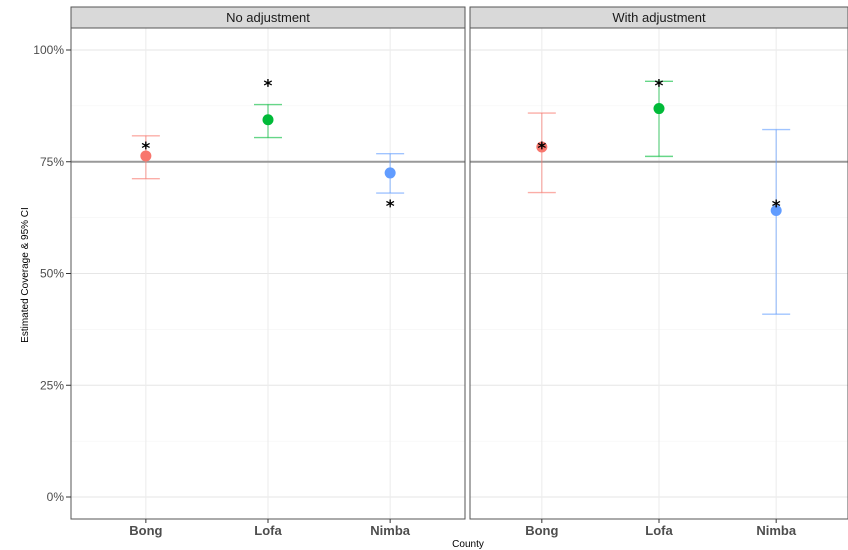 This screenshot has height=550, width=848. Describe the element at coordinates (56, 497) in the screenshot. I see `y-tick-label: 0%` at that location.